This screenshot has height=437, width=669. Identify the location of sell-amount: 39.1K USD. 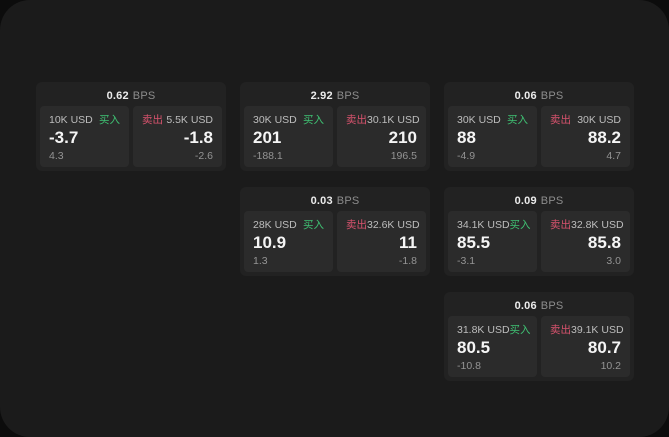
(597, 329).